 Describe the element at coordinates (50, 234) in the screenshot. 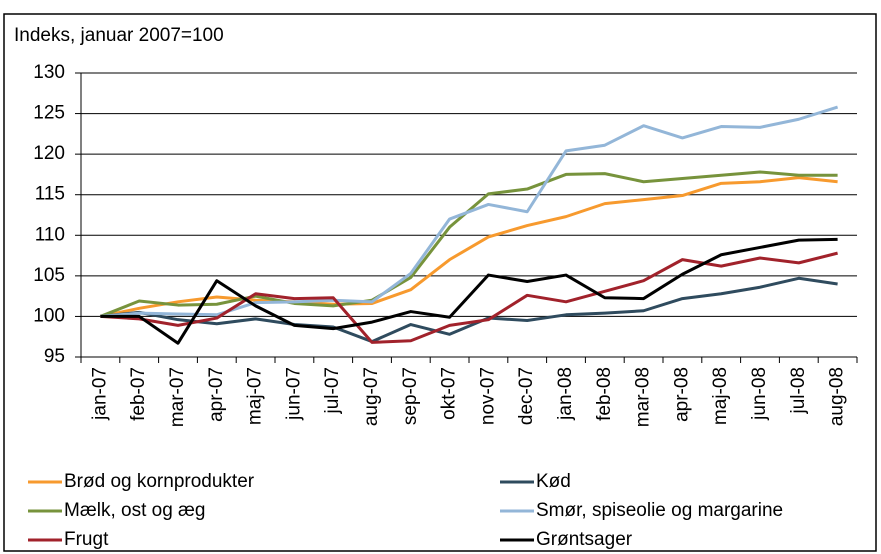

I see `y-tick-label: 110` at that location.